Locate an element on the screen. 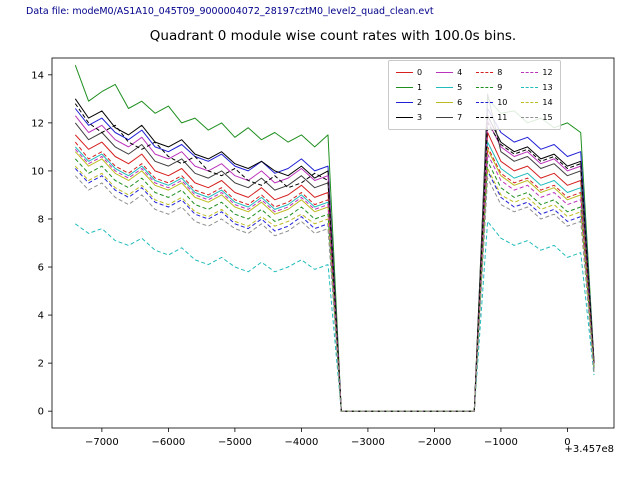 This screenshot has width=640, height=480. x-tick-label: −4000 is located at coordinates (301, 442).